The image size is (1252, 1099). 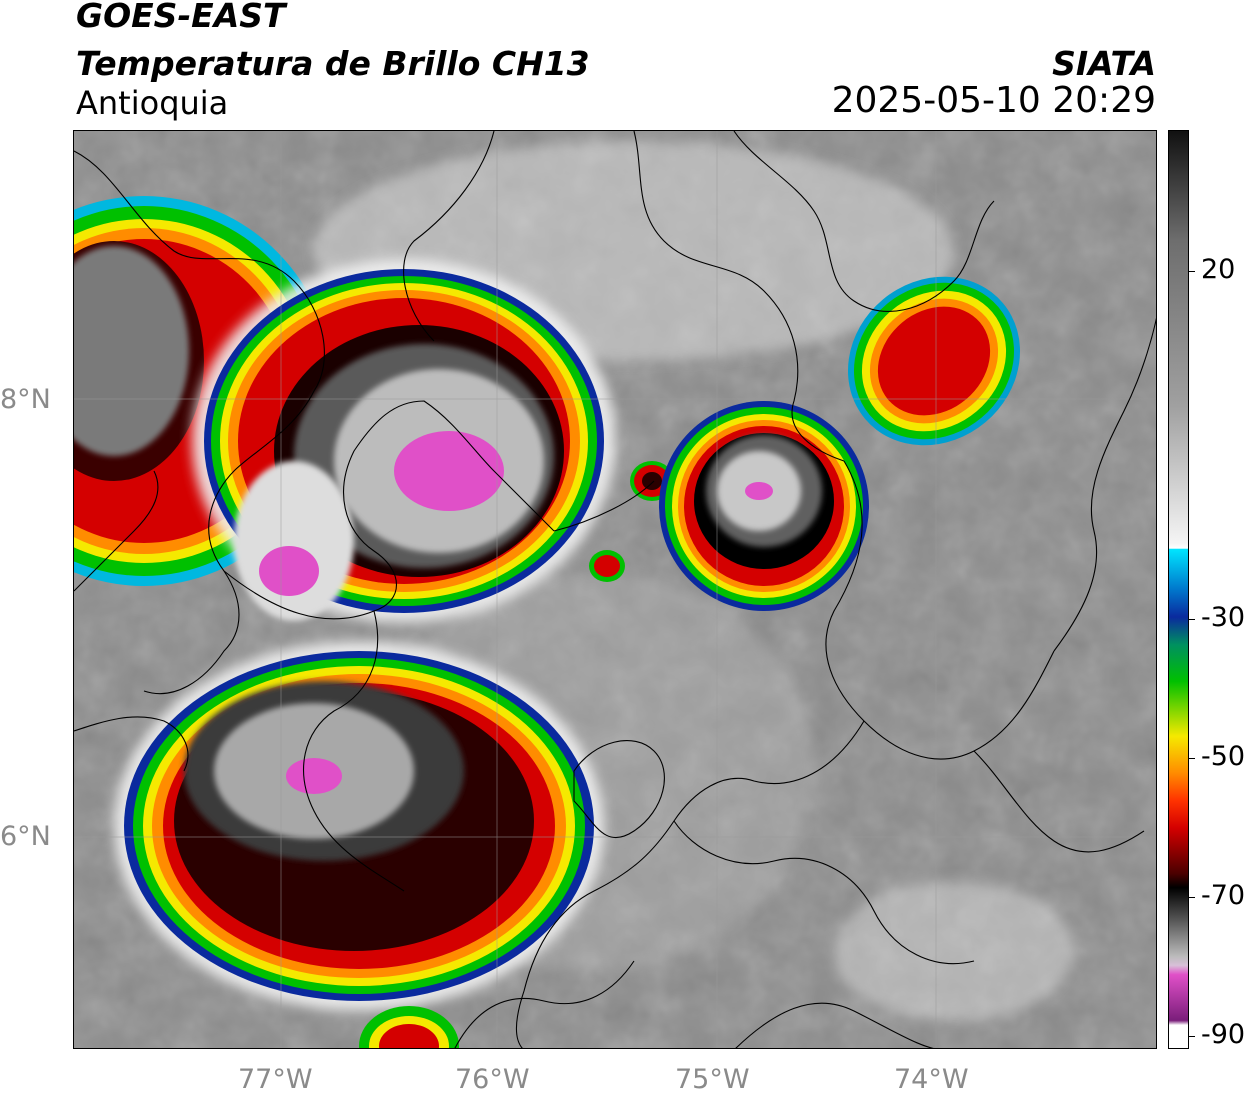 I want to click on organization-label: SIATA, so click(x=1104, y=63).